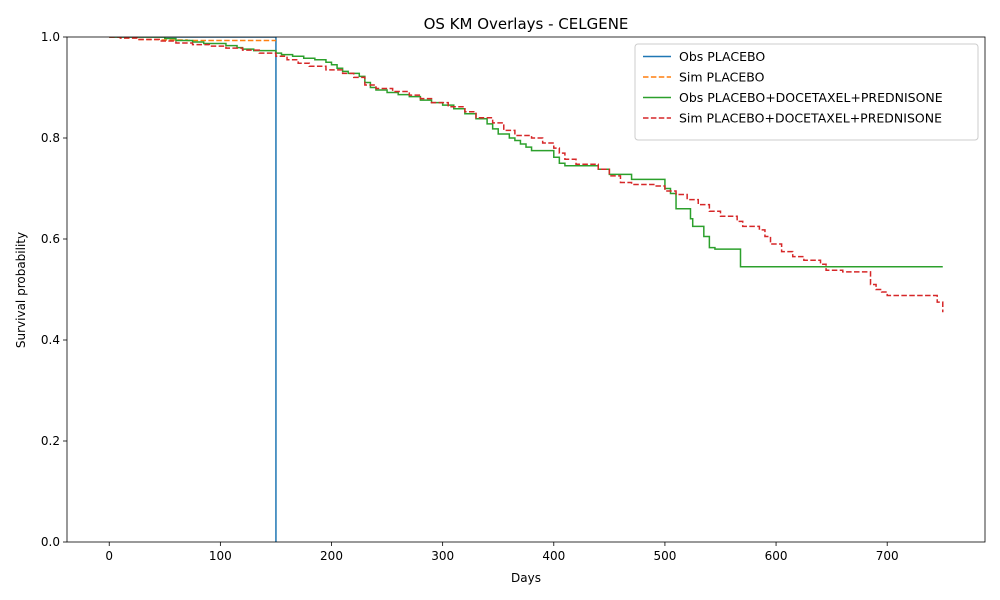  What do you see at coordinates (887, 556) in the screenshot?
I see `x-tick-label: 700` at bounding box center [887, 556].